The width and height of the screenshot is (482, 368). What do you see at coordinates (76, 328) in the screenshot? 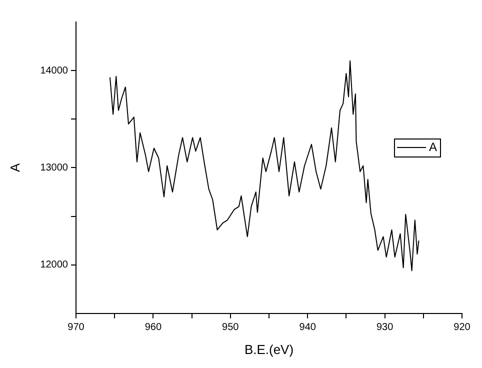
I see `x-tick-label: 970` at bounding box center [76, 328].